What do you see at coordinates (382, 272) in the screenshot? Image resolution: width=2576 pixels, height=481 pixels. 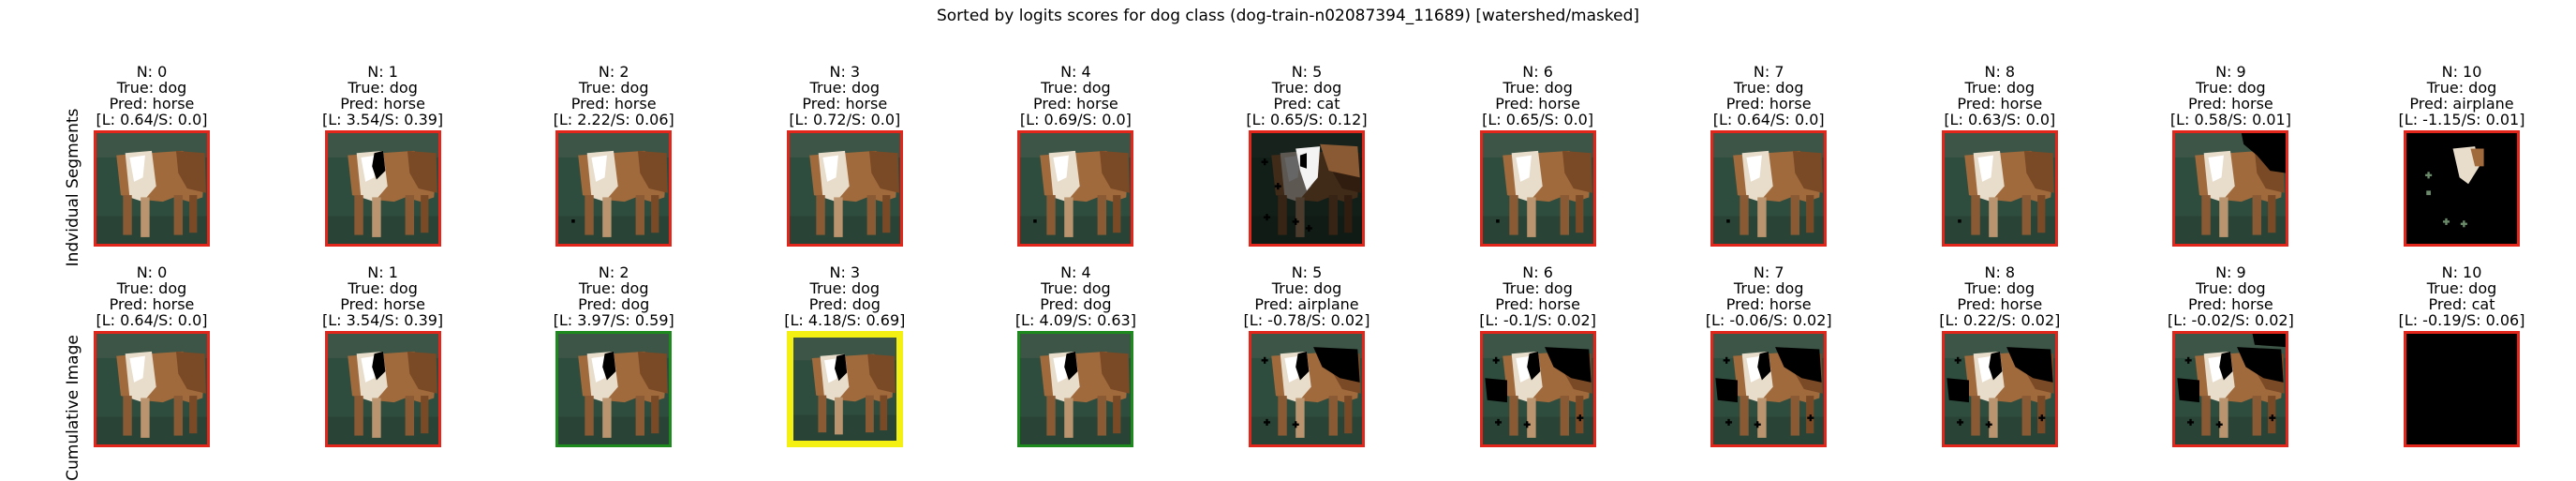 I see `panel-index: N: 1` at bounding box center [382, 272].